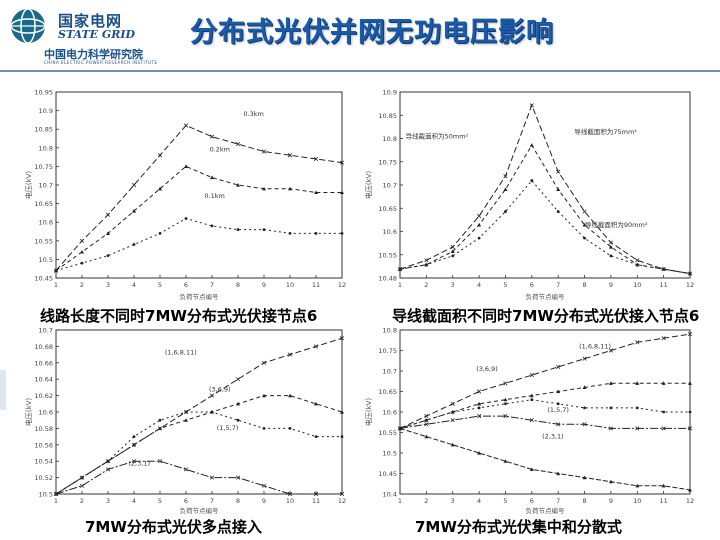 The width and height of the screenshot is (720, 540). What do you see at coordinates (200, 510) in the screenshot?
I see `x-axis-label: 负荷节点编号` at bounding box center [200, 510].